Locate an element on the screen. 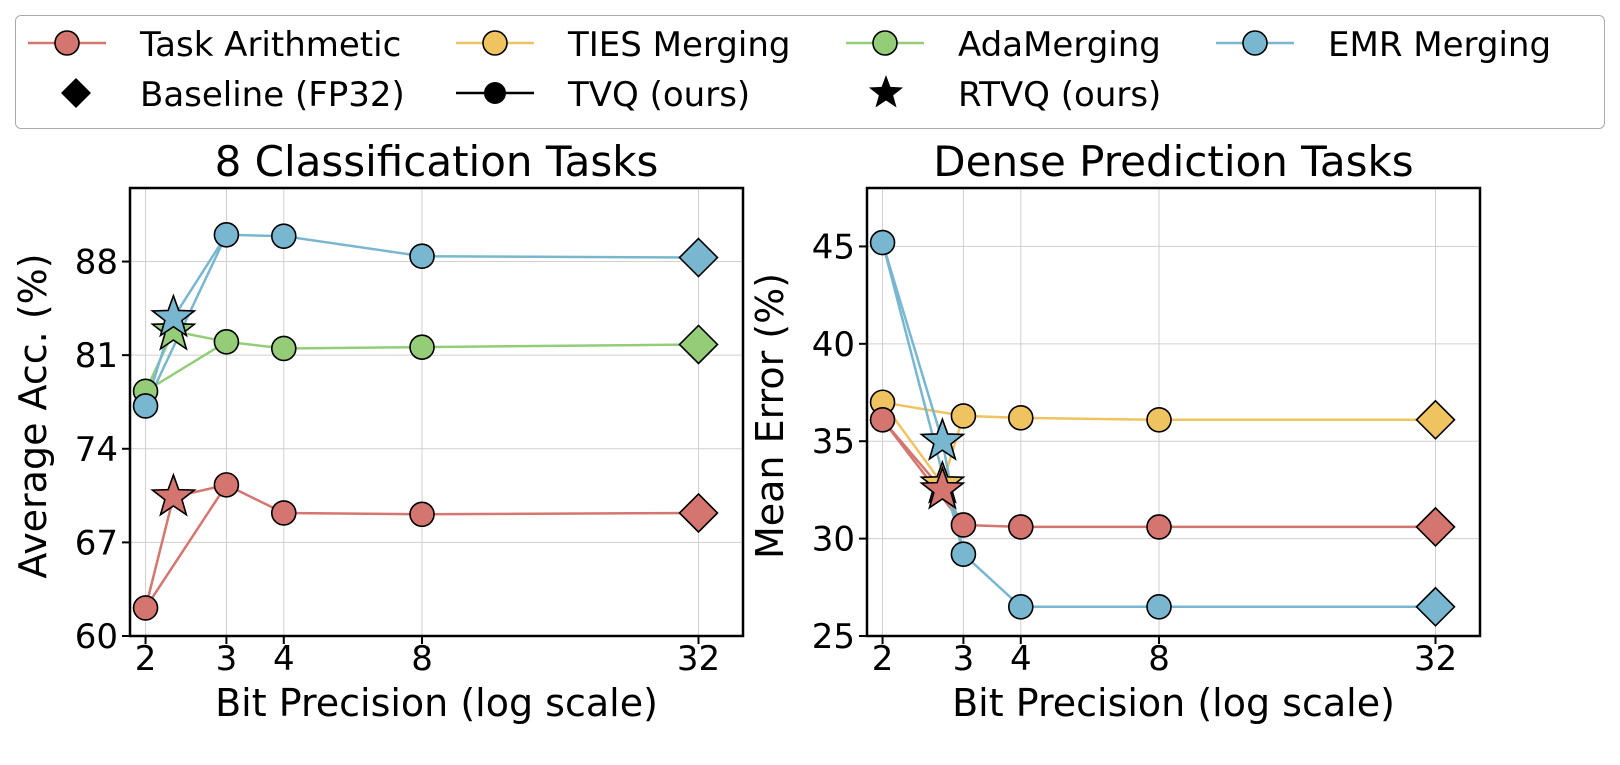 This screenshot has width=1620, height=765. legend-label: Task Arithmetic is located at coordinates (271, 45).